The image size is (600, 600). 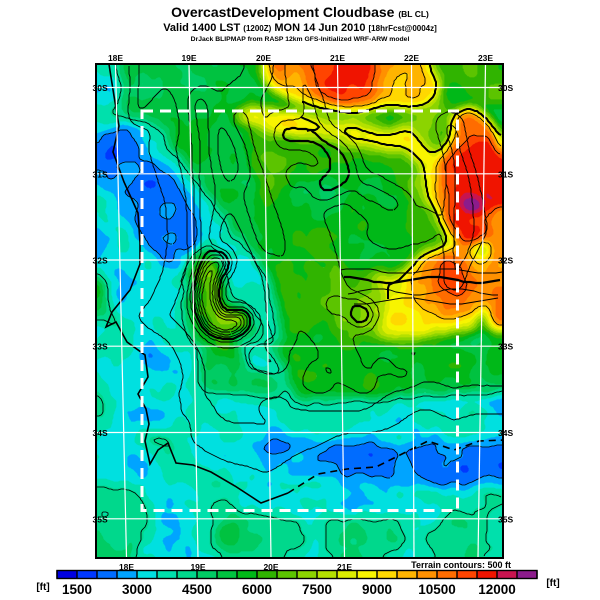 What do you see at coordinates (137, 589) in the screenshot?
I see `svg-text: 3000` at bounding box center [137, 589].